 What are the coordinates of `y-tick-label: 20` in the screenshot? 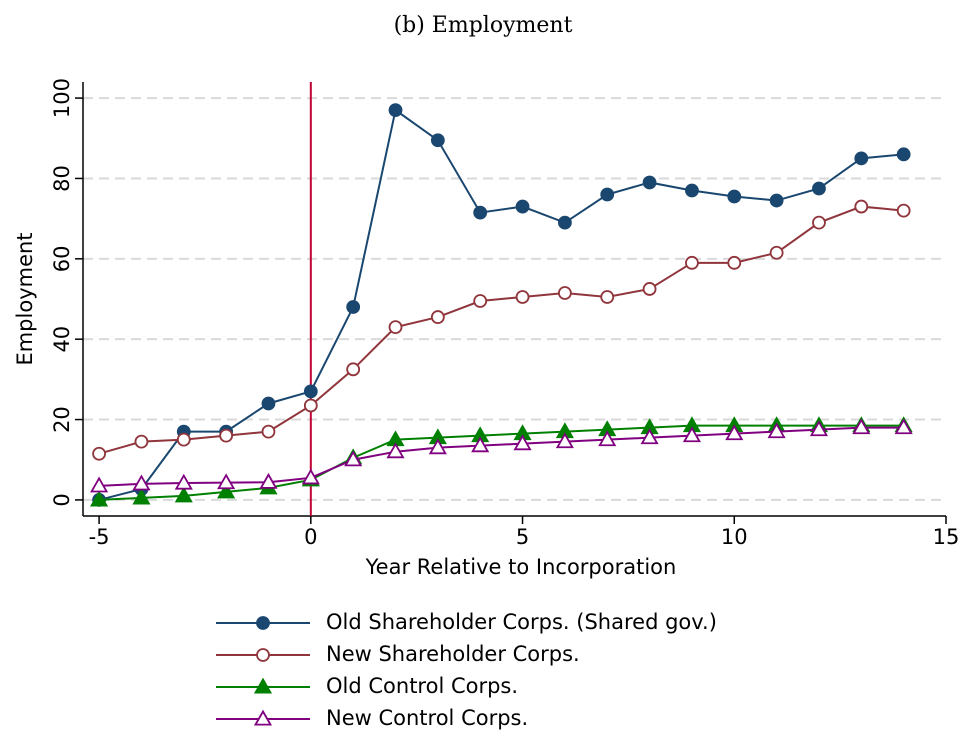 It's located at (62, 419).